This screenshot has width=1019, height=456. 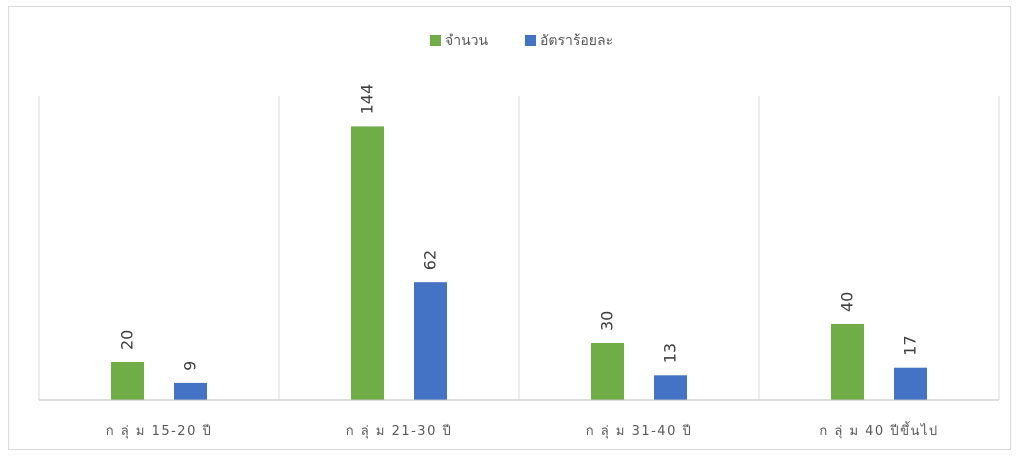 What do you see at coordinates (607, 321) in the screenshot?
I see `data-label-count-3: 30` at bounding box center [607, 321].